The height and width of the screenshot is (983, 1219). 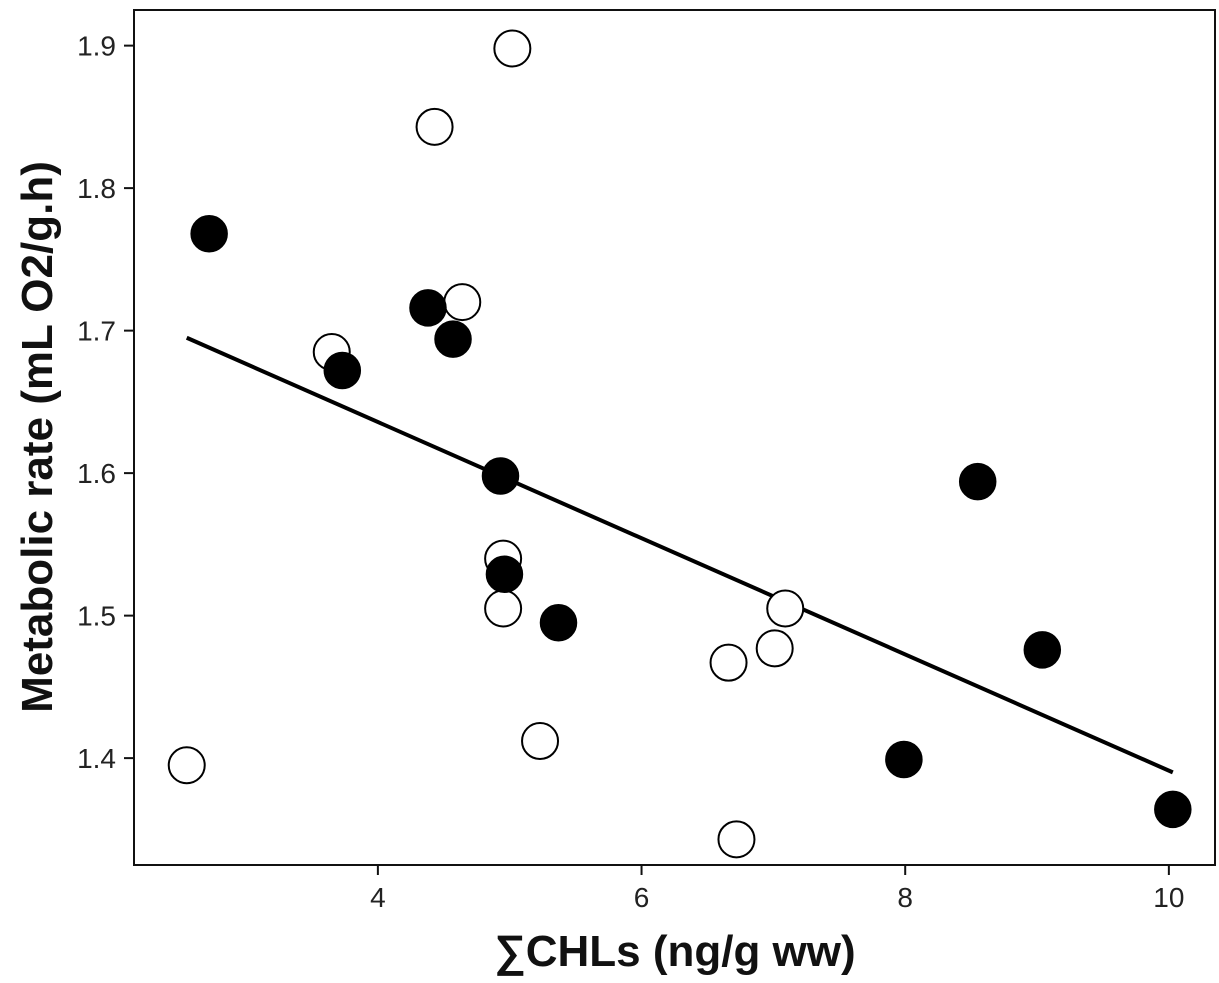 What do you see at coordinates (96, 758) in the screenshot?
I see `y-tick-label: 1.4` at bounding box center [96, 758].